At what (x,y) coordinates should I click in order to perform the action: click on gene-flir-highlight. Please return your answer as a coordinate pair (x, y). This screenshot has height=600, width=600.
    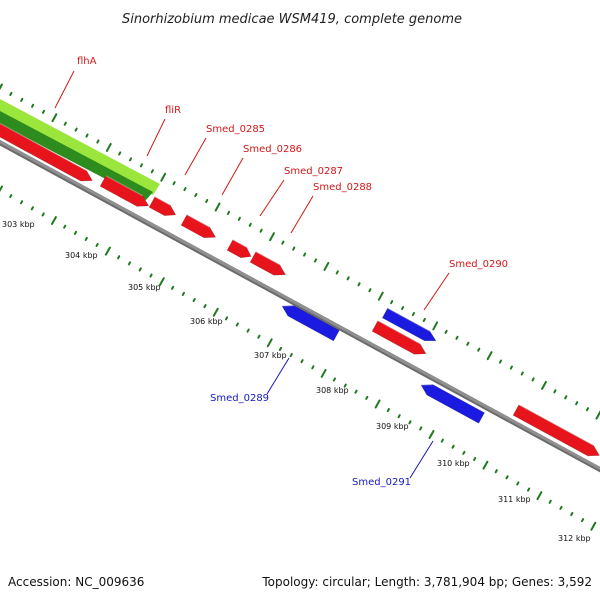
    Looking at the image, I should click on (124, 186).